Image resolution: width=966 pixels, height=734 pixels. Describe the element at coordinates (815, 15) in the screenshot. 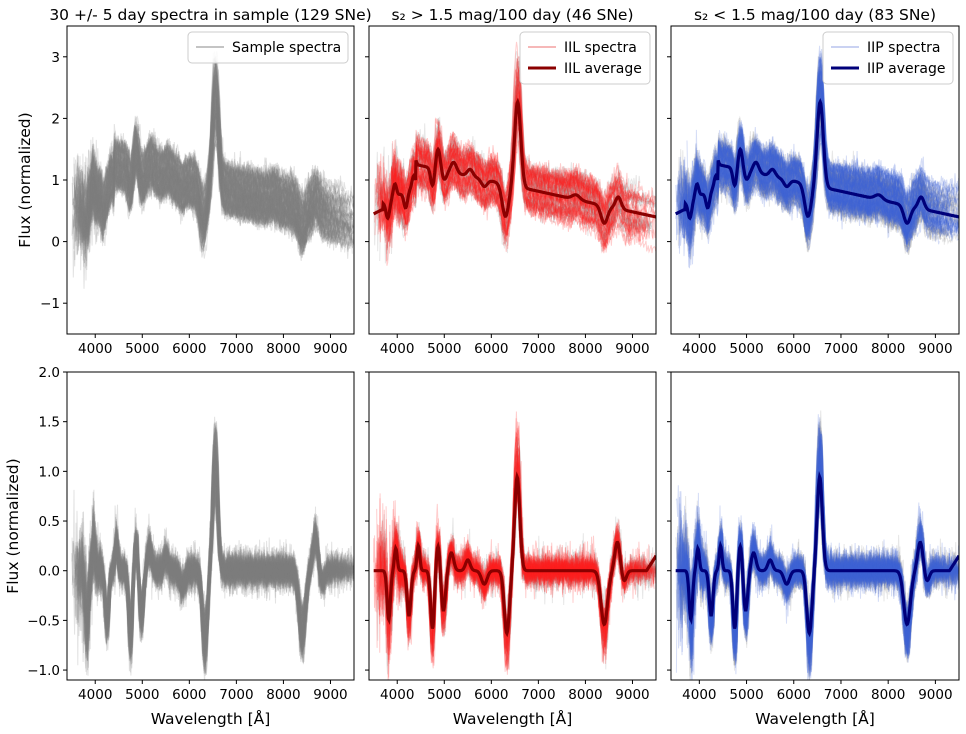

I see `panel-title: s₂ < 1.5 mag/100 day (83 SNe)` at that location.